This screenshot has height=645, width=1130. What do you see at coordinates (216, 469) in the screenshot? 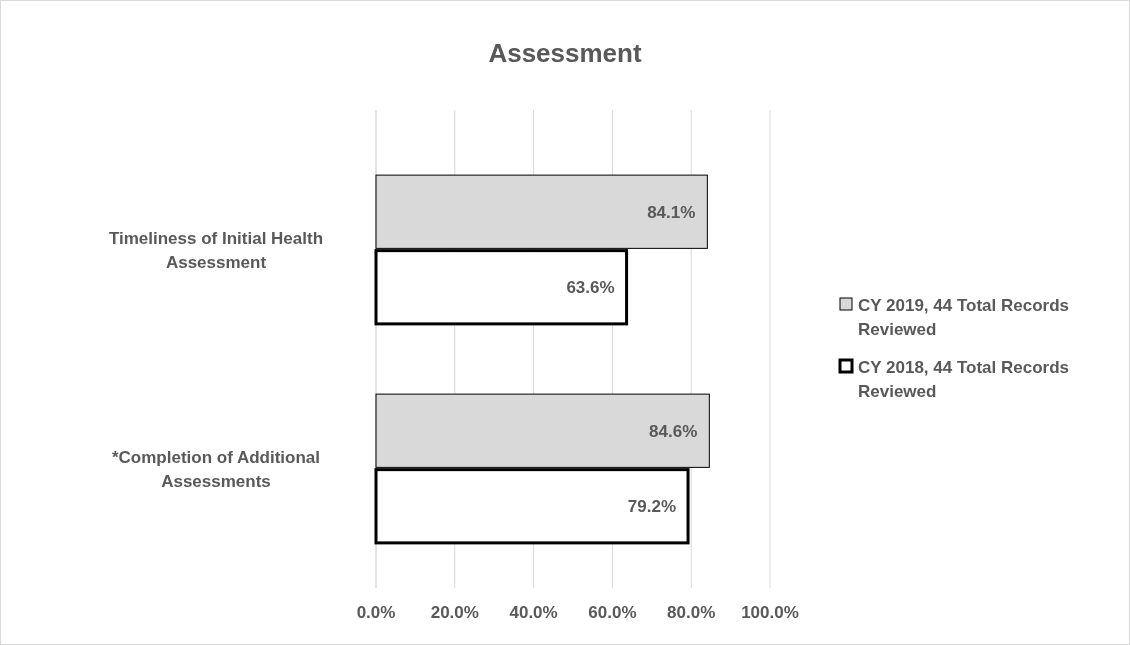
I see `y-tick-label: *Completion of Additional Assessments` at bounding box center [216, 469].